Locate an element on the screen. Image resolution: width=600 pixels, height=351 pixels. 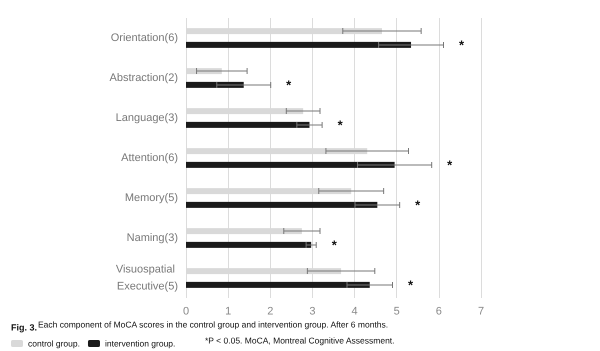
y-tick-label: Attention(6) is located at coordinates (149, 158).